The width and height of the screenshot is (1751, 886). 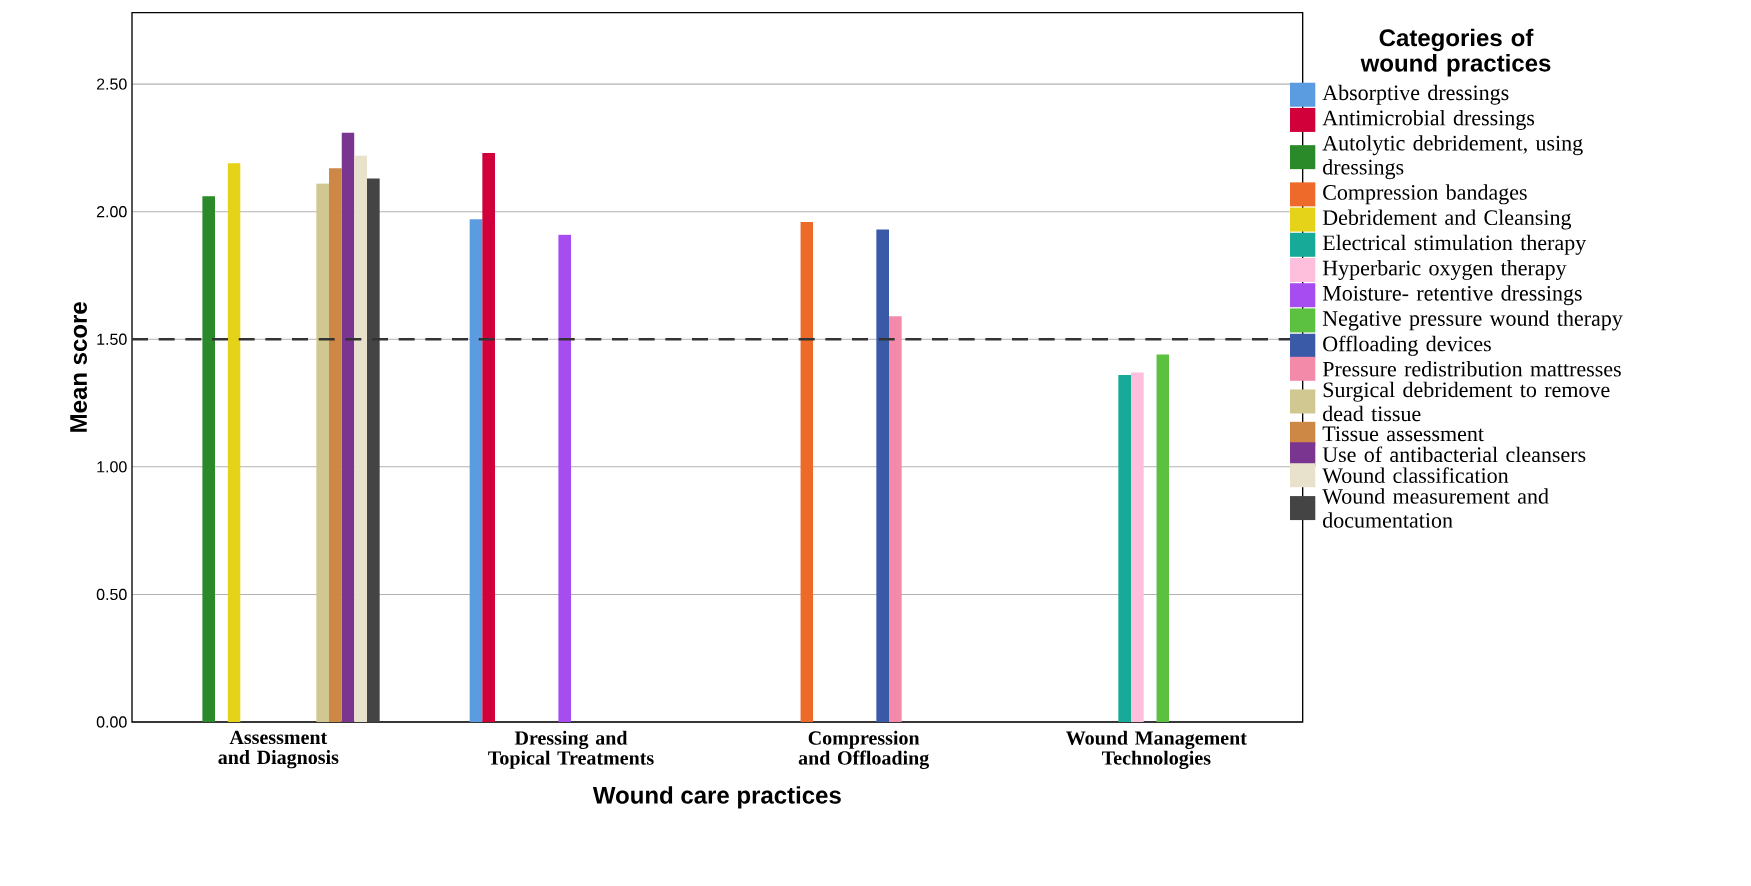 I want to click on legend-label: Electrical stimulation therapy, so click(x=1454, y=244).